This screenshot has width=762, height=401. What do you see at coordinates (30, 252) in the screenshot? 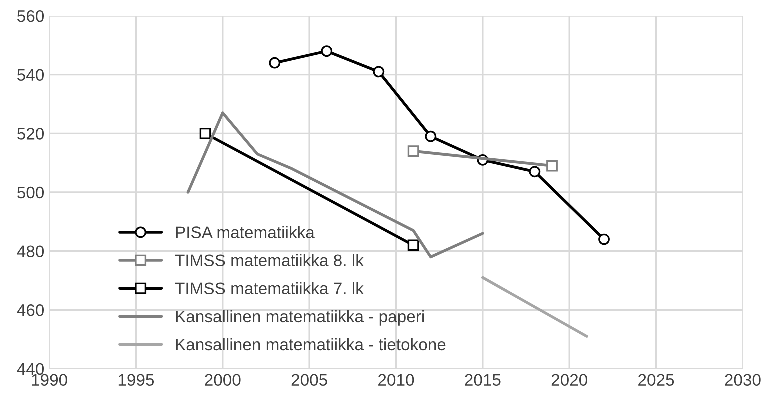
I see `y-tick-label: 480` at bounding box center [30, 252].